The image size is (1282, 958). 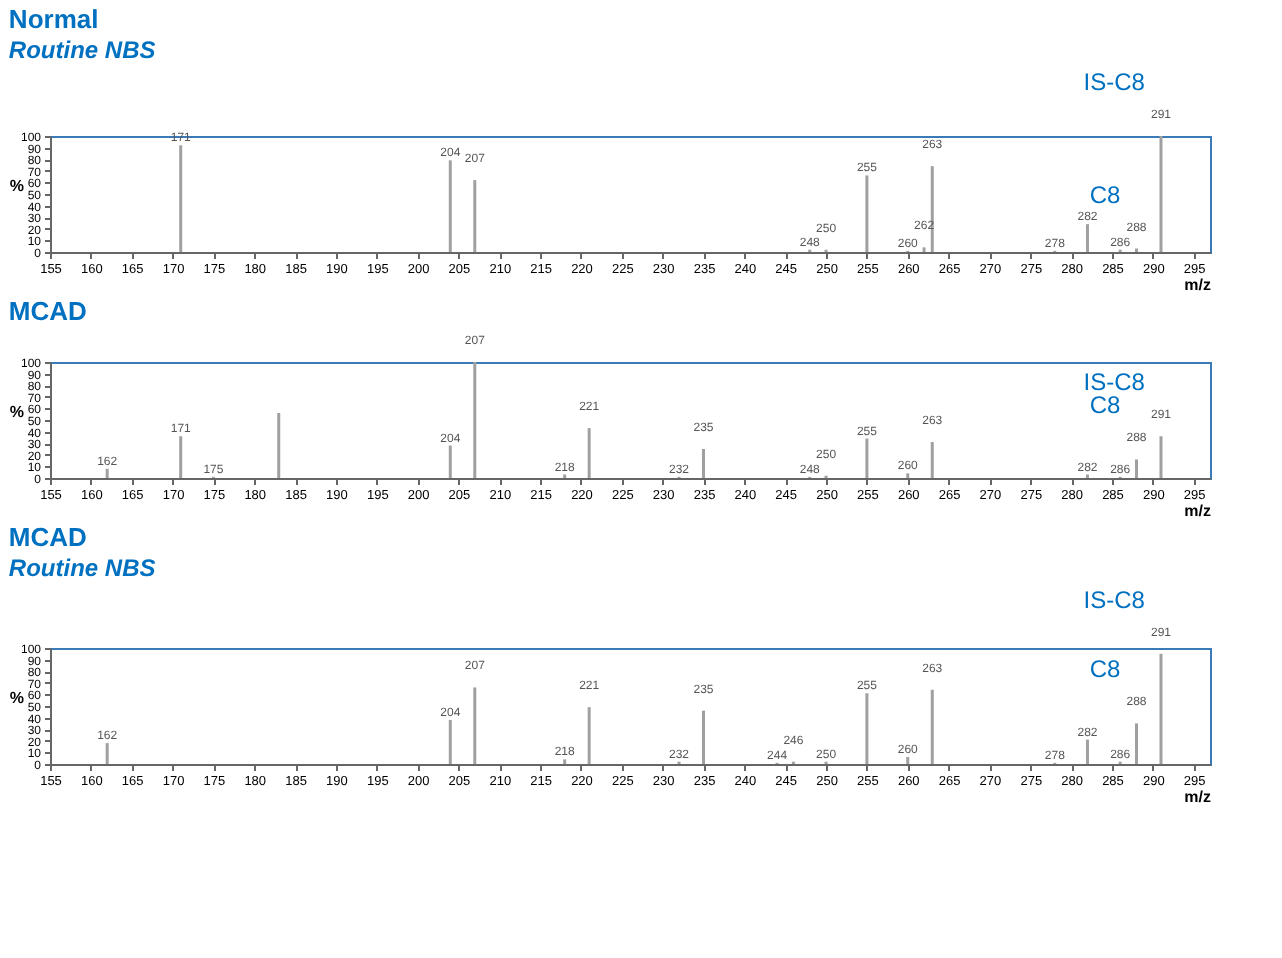 What do you see at coordinates (53, 19) in the screenshot?
I see `chart-title: Normal` at bounding box center [53, 19].